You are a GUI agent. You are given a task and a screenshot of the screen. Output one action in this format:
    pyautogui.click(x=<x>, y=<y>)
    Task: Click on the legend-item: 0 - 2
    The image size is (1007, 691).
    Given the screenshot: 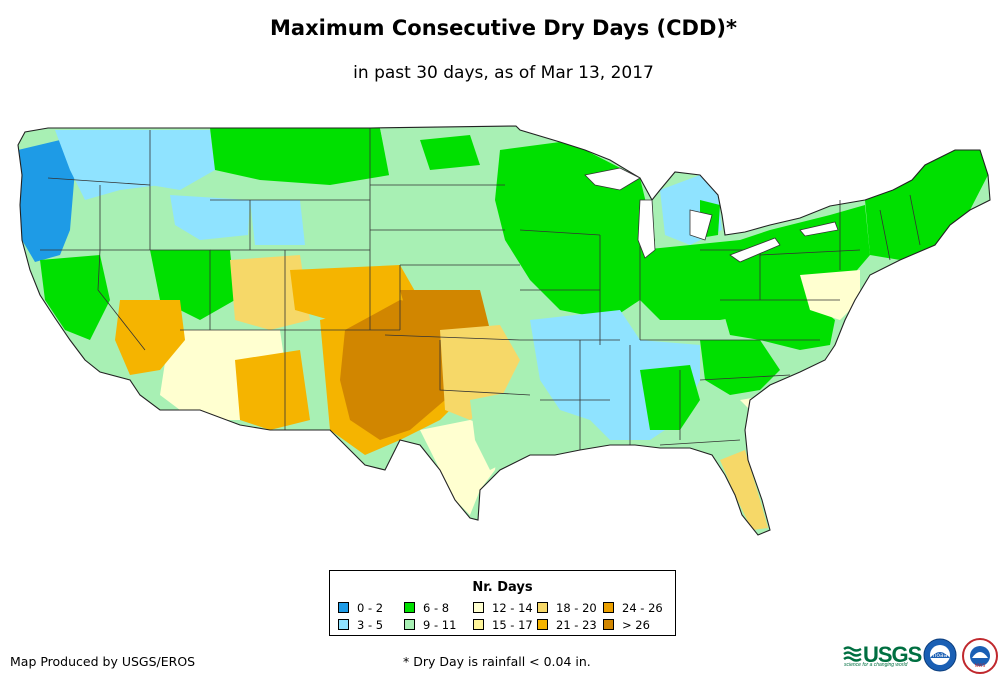 What is the action you would take?
    pyautogui.click(x=360, y=608)
    